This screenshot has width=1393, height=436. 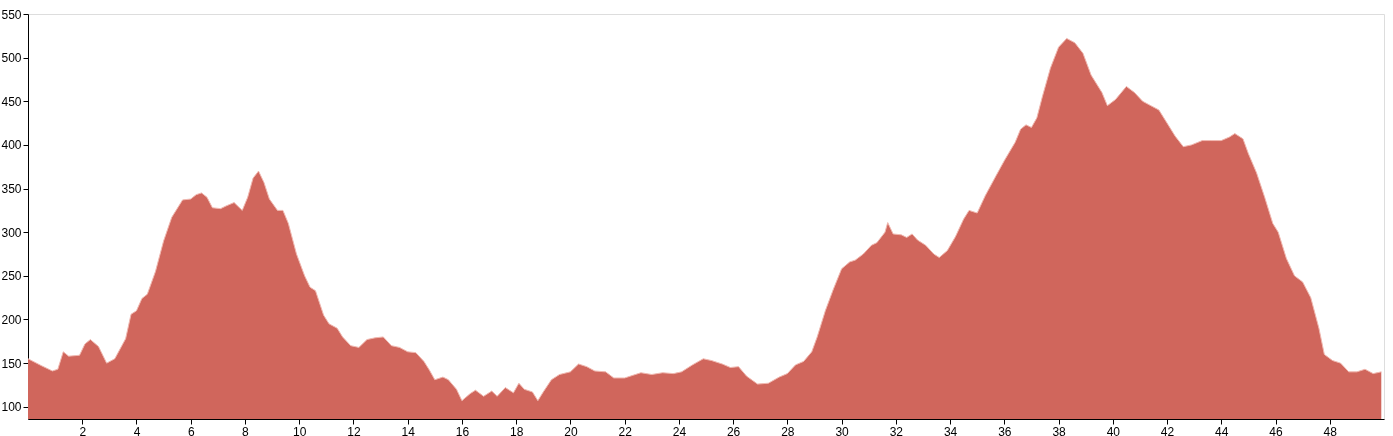 I want to click on y-tick-label: 250, so click(x=11, y=276).